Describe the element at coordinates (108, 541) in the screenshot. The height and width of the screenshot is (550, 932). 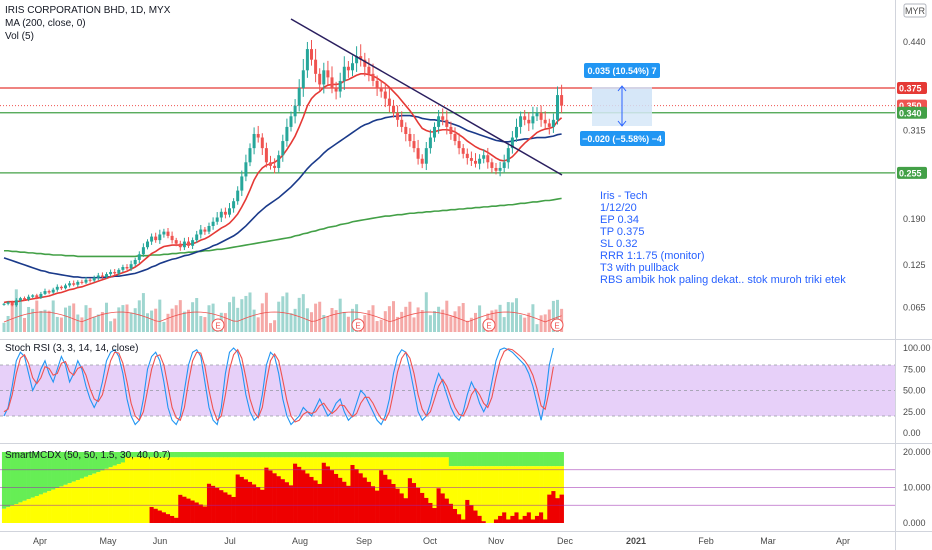
I see `time-tick-label: May` at that location.